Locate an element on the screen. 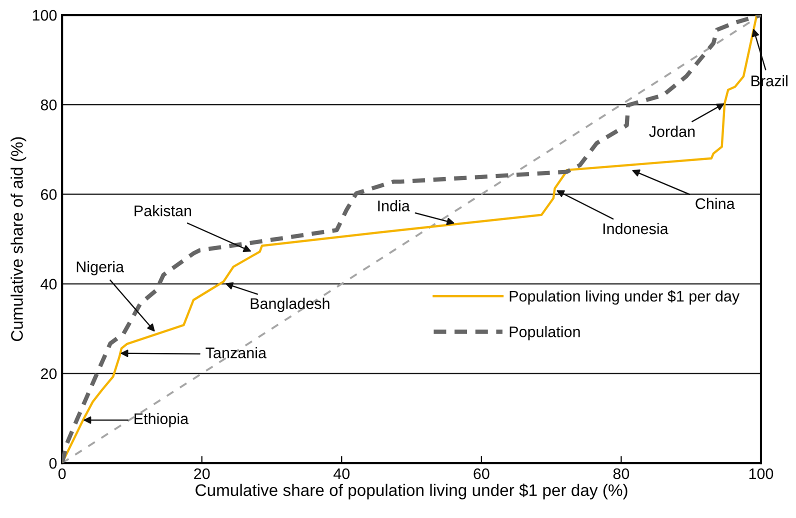 The width and height of the screenshot is (796, 518). x-axis-title: Cumulative share of population living under $1 per day (%) is located at coordinates (412, 492).